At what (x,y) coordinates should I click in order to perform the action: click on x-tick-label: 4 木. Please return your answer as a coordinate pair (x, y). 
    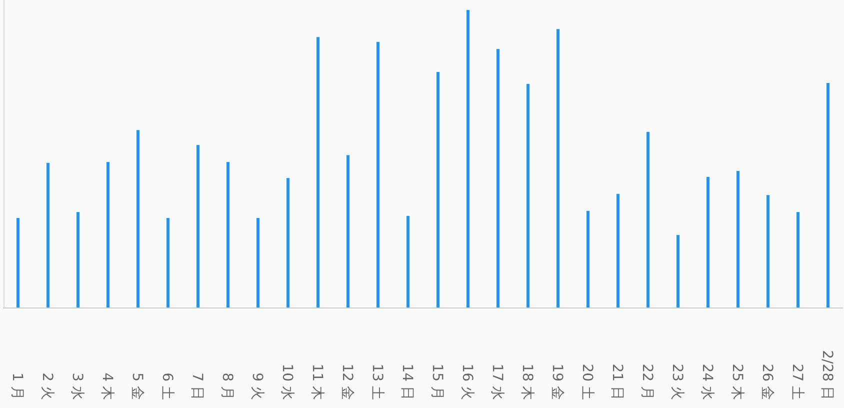
    Looking at the image, I should click on (107, 386).